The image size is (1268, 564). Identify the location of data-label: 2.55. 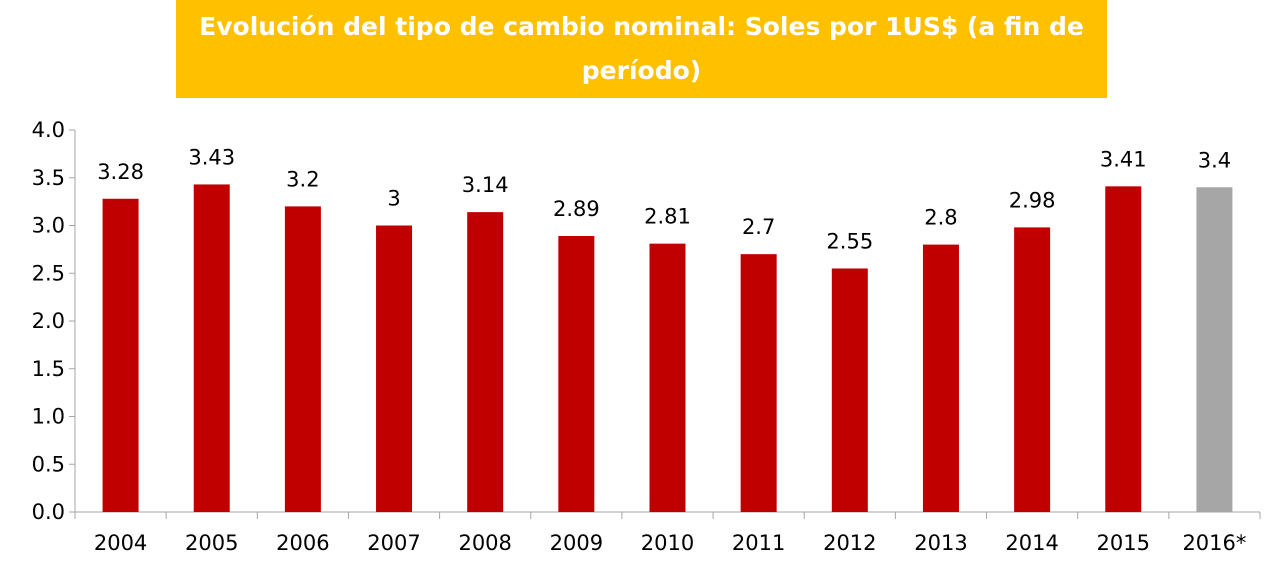
(849, 241).